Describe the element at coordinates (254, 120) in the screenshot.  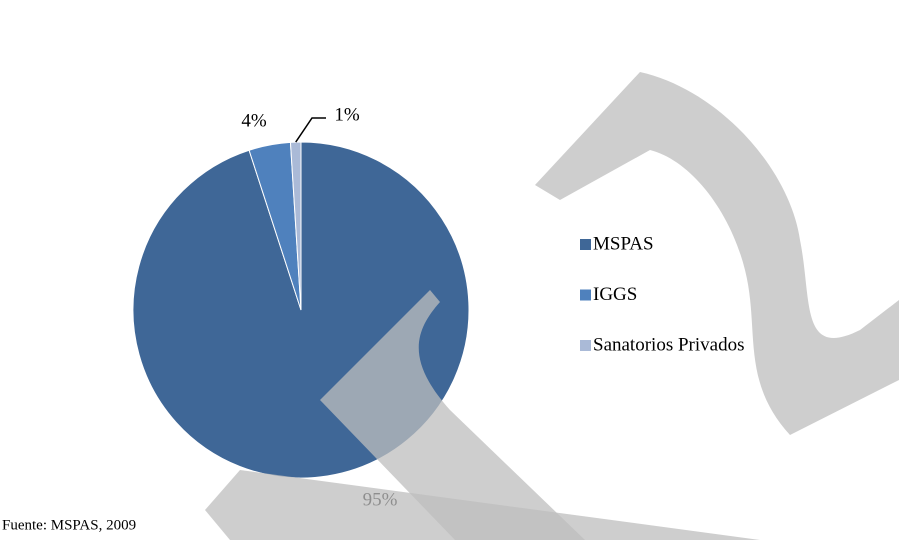
I see `data-label: 4%` at that location.